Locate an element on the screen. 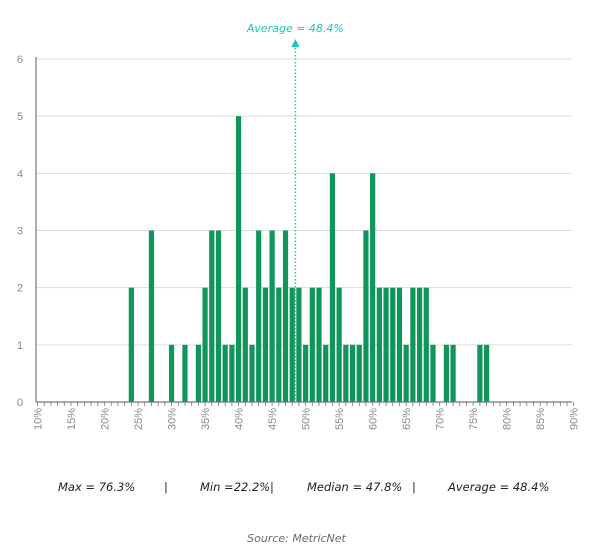 Image resolution: width=593 pixels, height=559 pixels. source-note: Source: MetricNet is located at coordinates (296, 538).